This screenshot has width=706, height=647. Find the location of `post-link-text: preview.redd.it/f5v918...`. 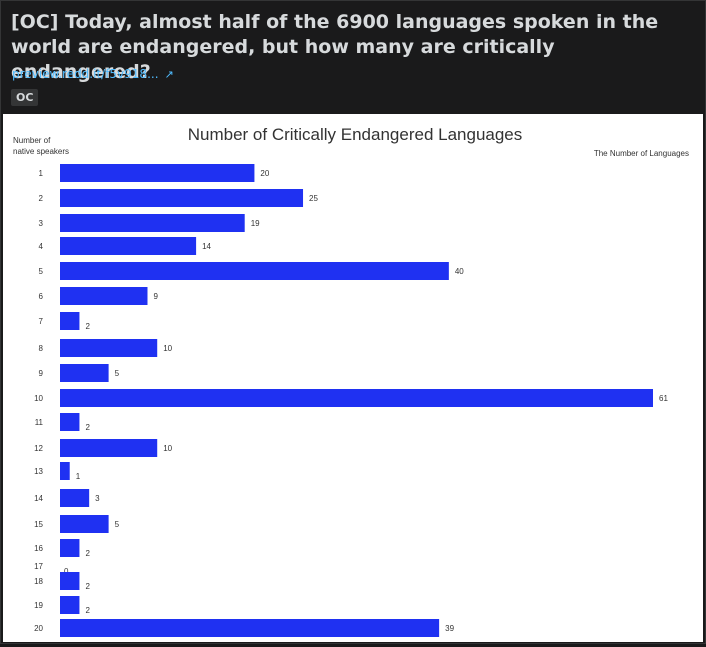

post-link-text: preview.redd.it/f5v918... is located at coordinates (85, 74).